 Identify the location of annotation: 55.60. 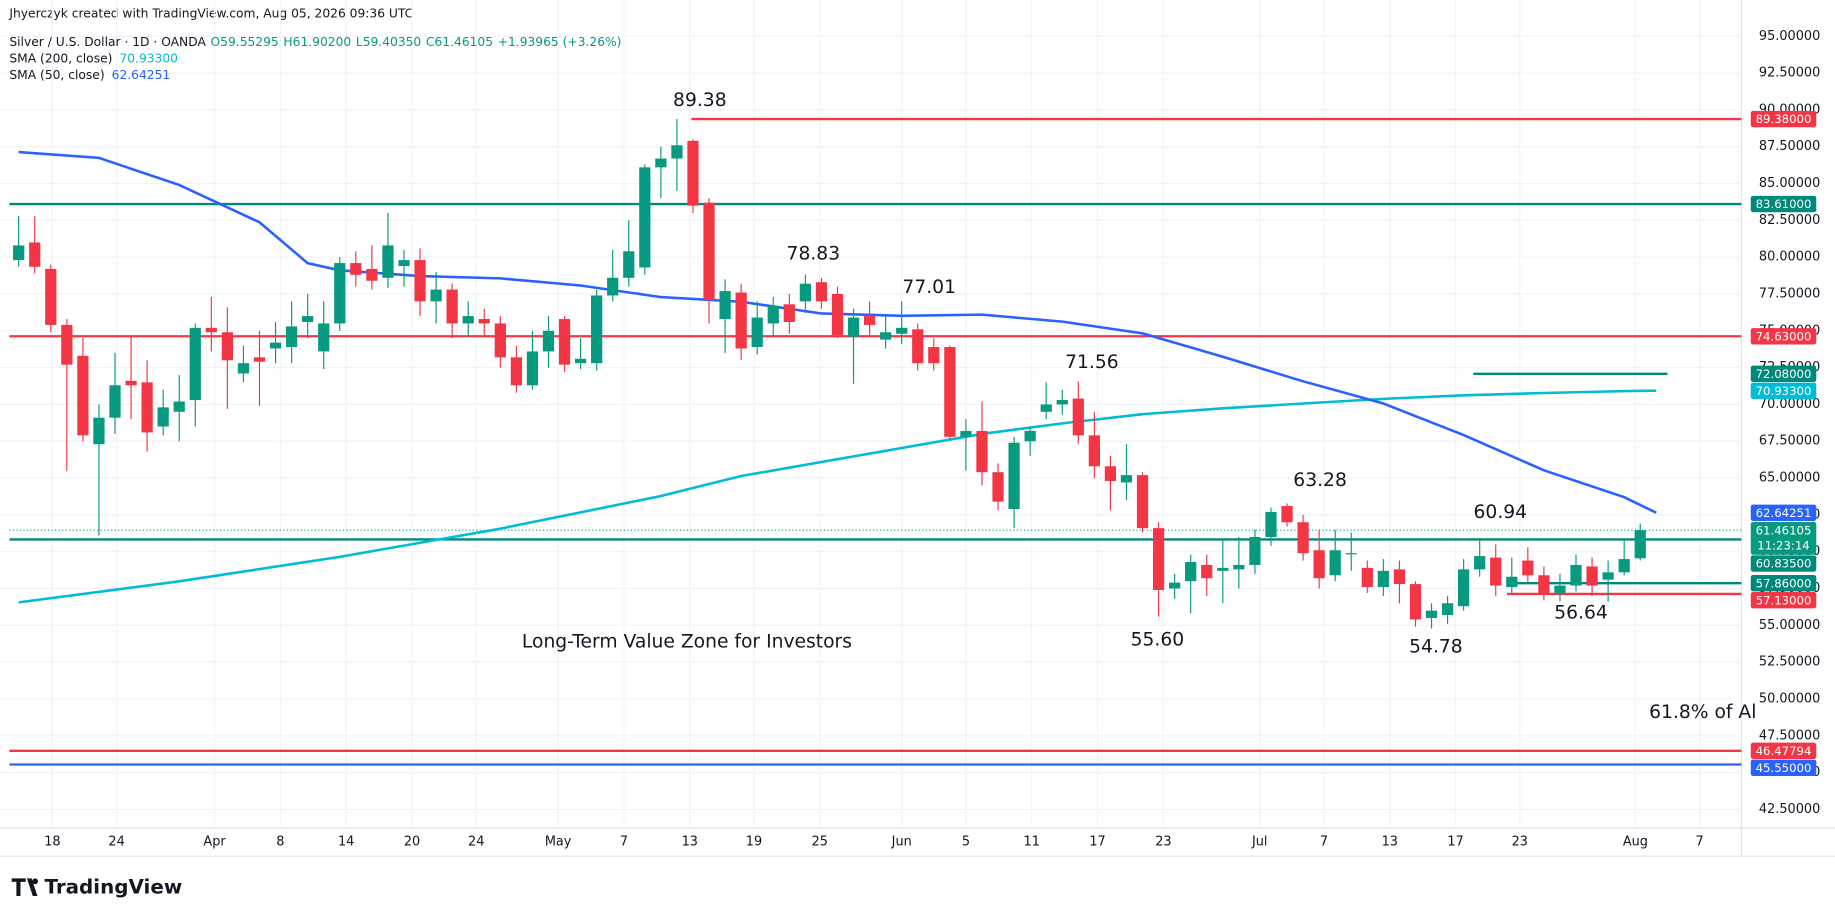
(1158, 639).